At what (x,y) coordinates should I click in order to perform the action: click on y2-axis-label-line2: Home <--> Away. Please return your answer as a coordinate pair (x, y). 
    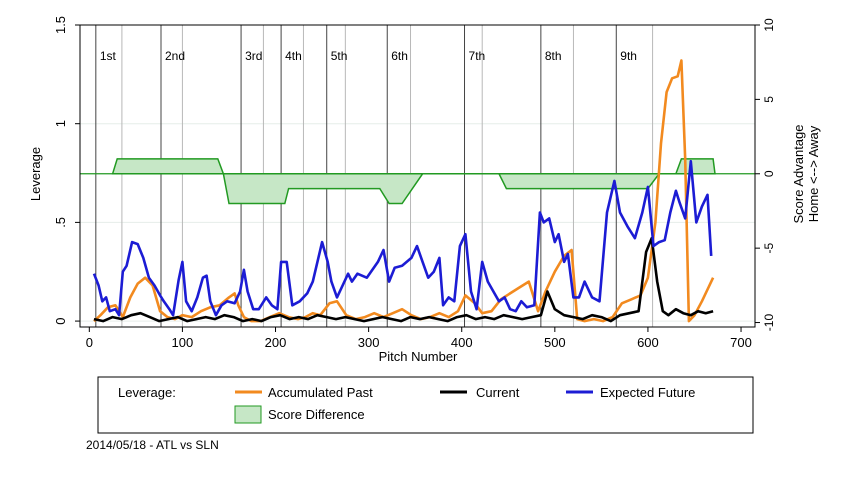
    Looking at the image, I should click on (813, 173).